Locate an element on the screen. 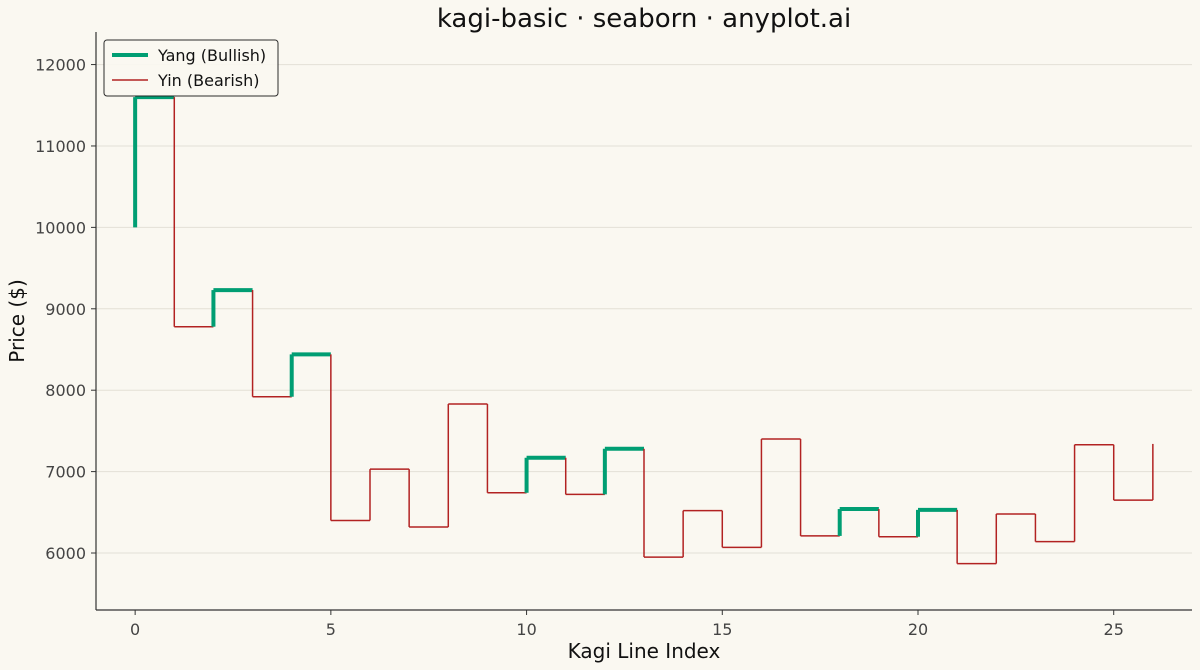  x-axis-title: Kagi Line Index is located at coordinates (644, 651).